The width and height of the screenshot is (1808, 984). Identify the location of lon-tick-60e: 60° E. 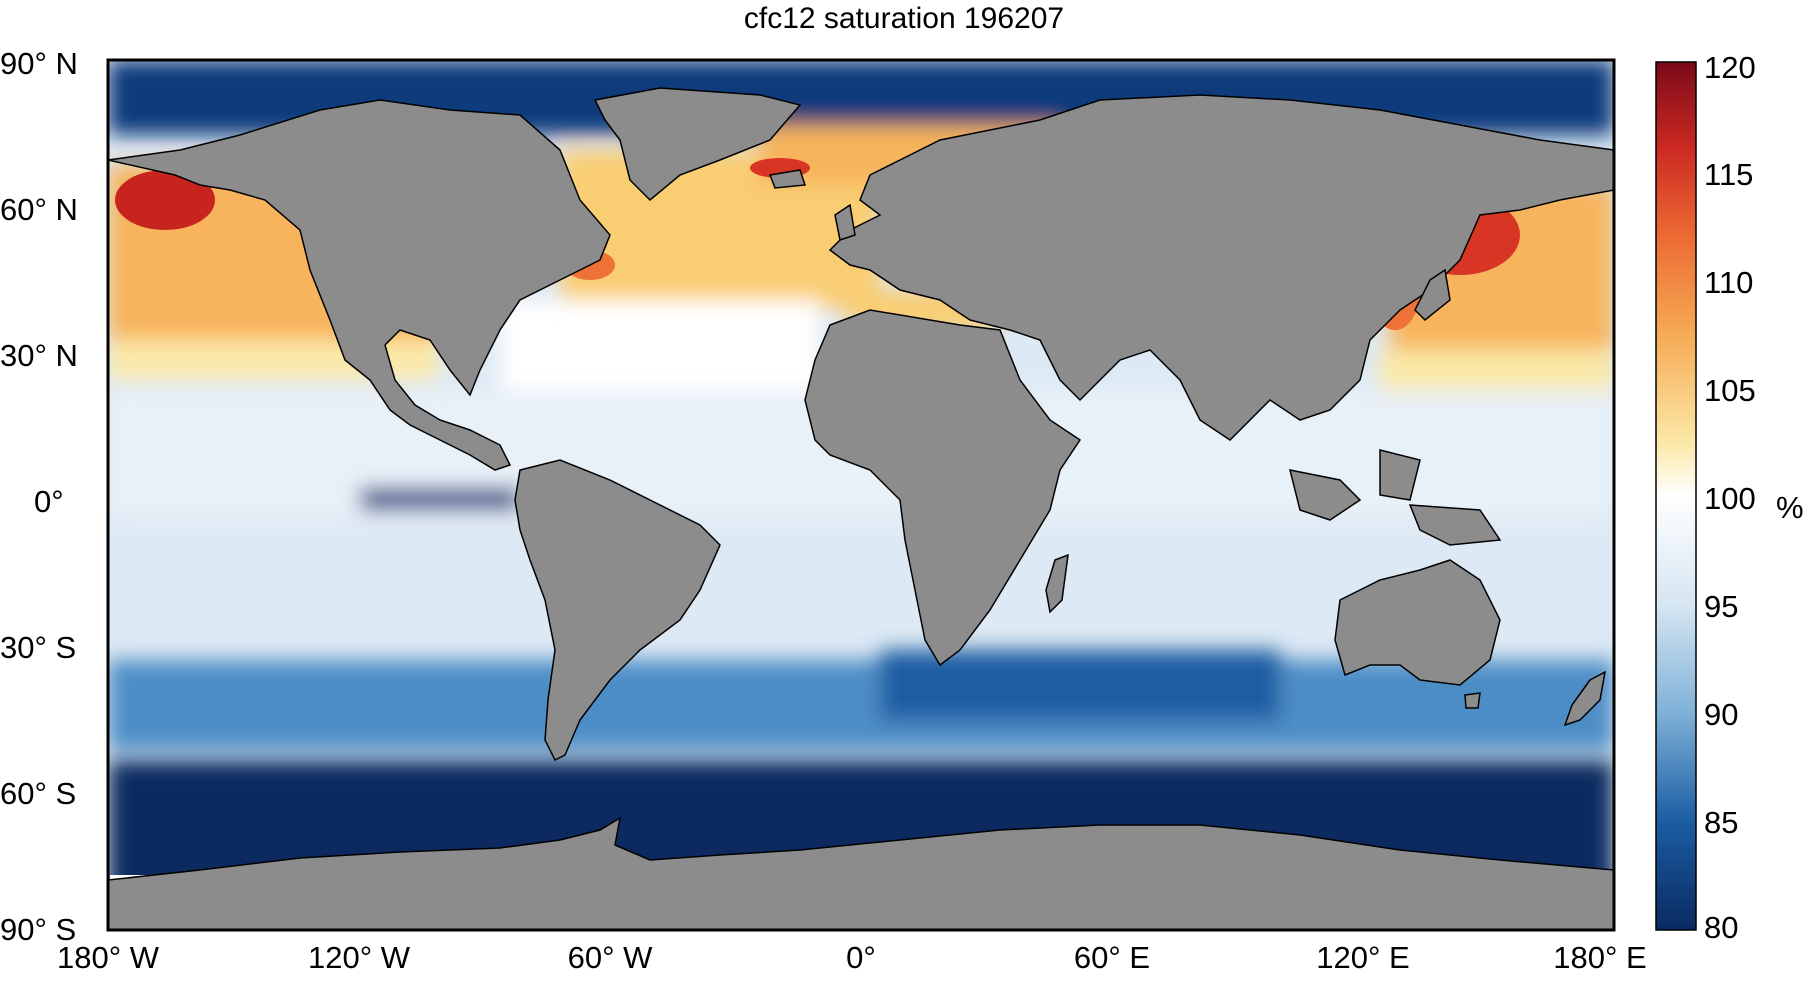
(1112, 957).